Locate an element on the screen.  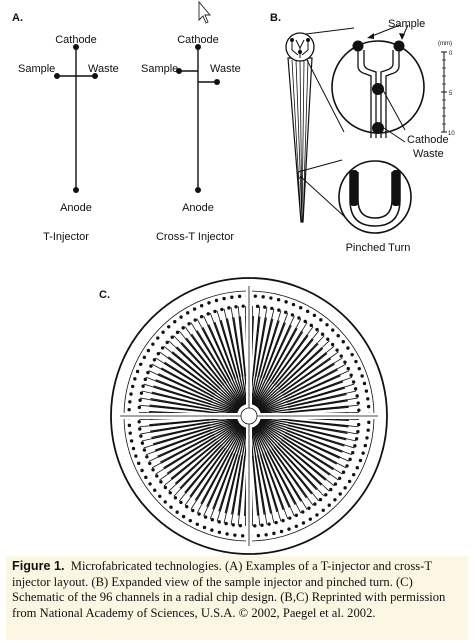
waste-reservoir is located at coordinates (95, 76).